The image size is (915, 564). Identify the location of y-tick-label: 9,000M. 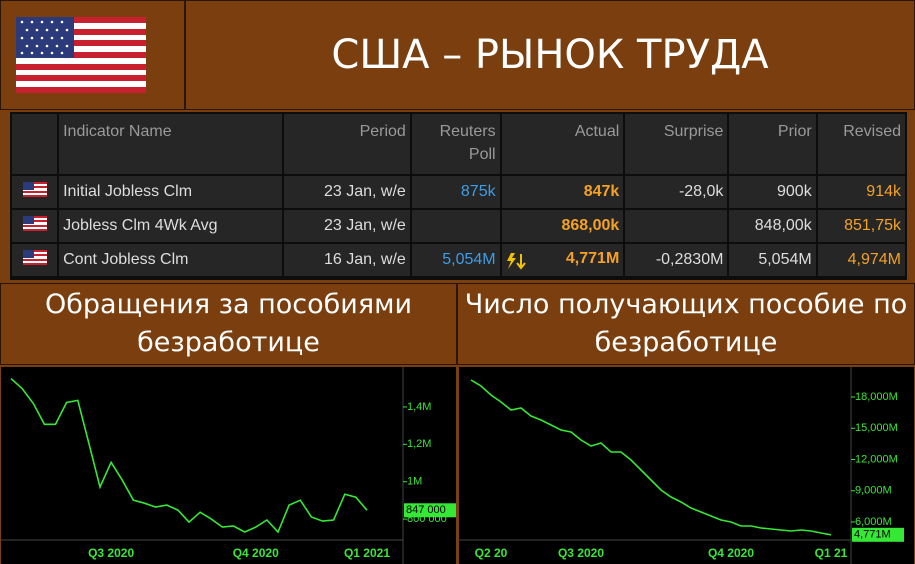
(873, 491).